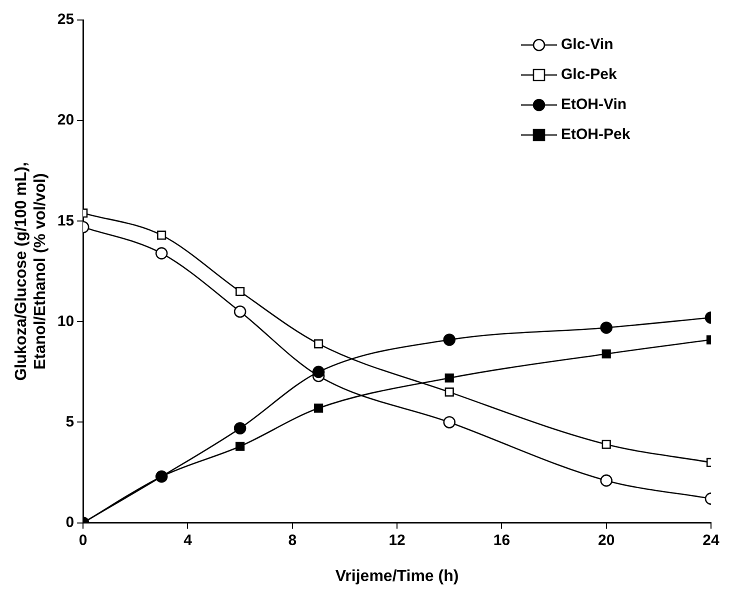  I want to click on legend-label: EtOH-Pek, so click(596, 135).